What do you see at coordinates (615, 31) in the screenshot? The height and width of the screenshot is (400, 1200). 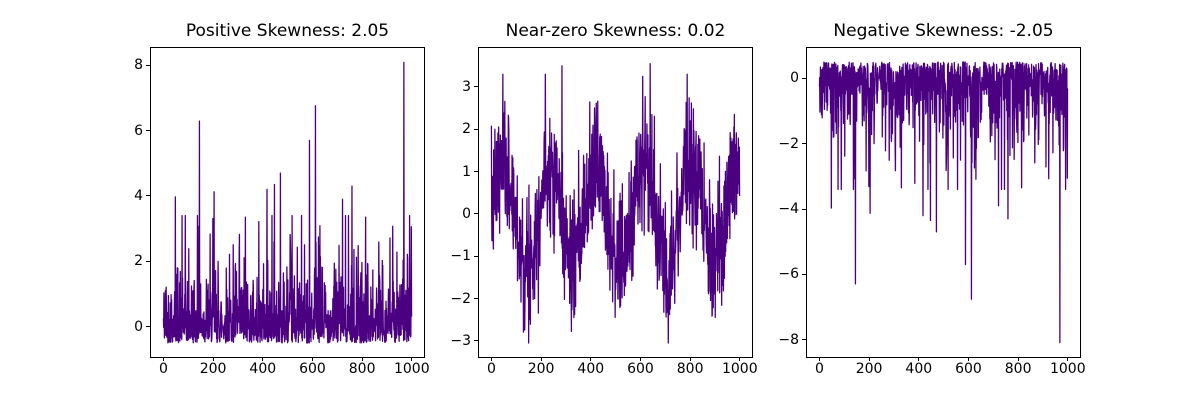 I see `subplot-2-title: Near-zero Skewness: 0.02` at bounding box center [615, 31].